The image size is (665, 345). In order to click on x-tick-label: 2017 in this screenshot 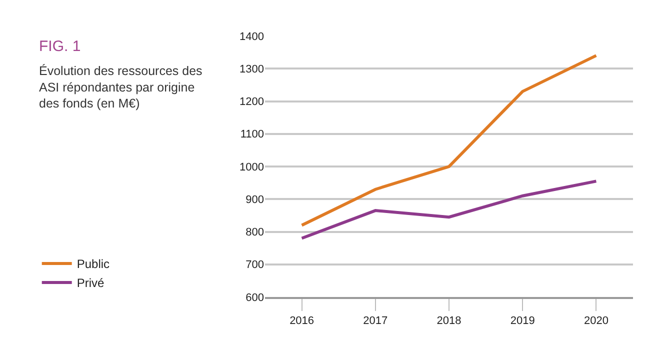, I will do `click(375, 321)`.